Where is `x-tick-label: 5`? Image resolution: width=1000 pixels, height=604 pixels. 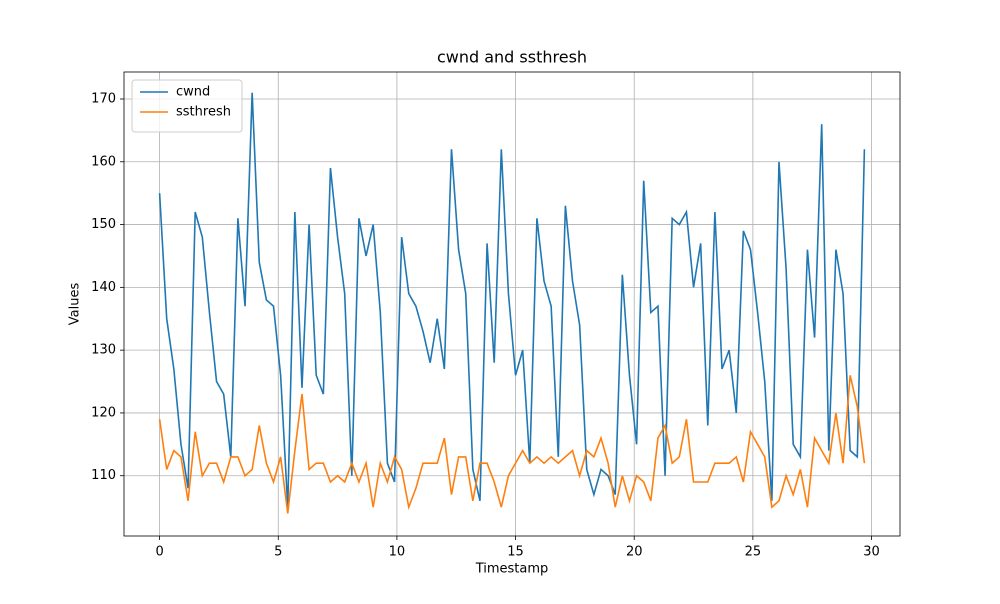
x-tick-label: 5 is located at coordinates (278, 552).